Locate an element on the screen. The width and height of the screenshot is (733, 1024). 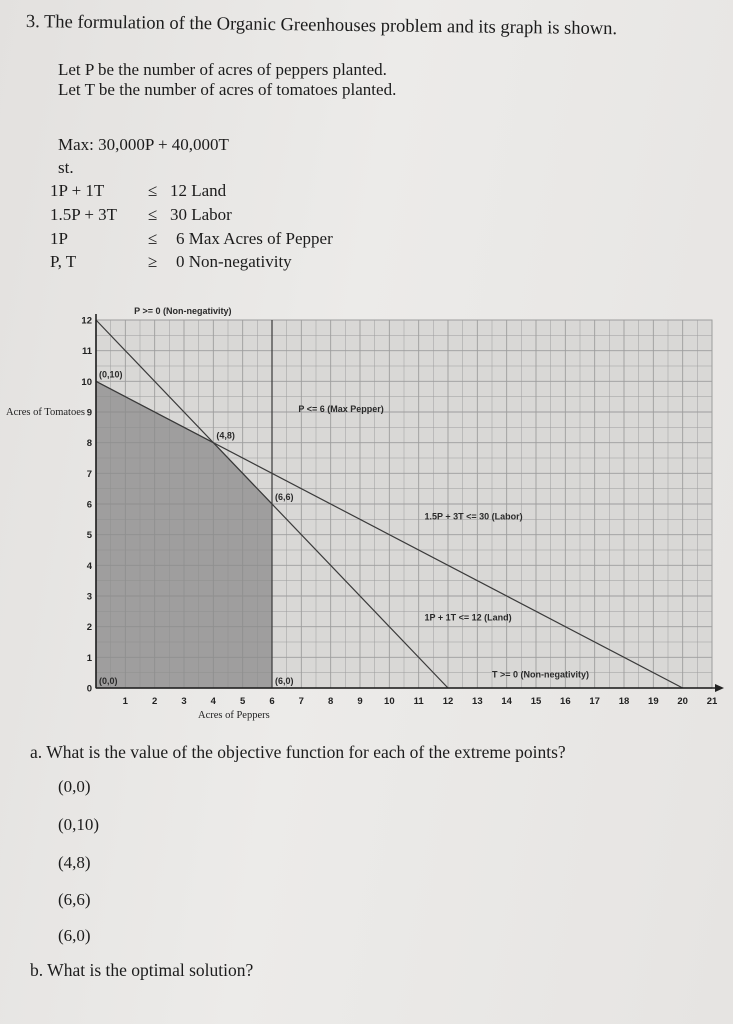
objective-function: Max: 30,000P + 40,000T is located at coordinates (143, 144).